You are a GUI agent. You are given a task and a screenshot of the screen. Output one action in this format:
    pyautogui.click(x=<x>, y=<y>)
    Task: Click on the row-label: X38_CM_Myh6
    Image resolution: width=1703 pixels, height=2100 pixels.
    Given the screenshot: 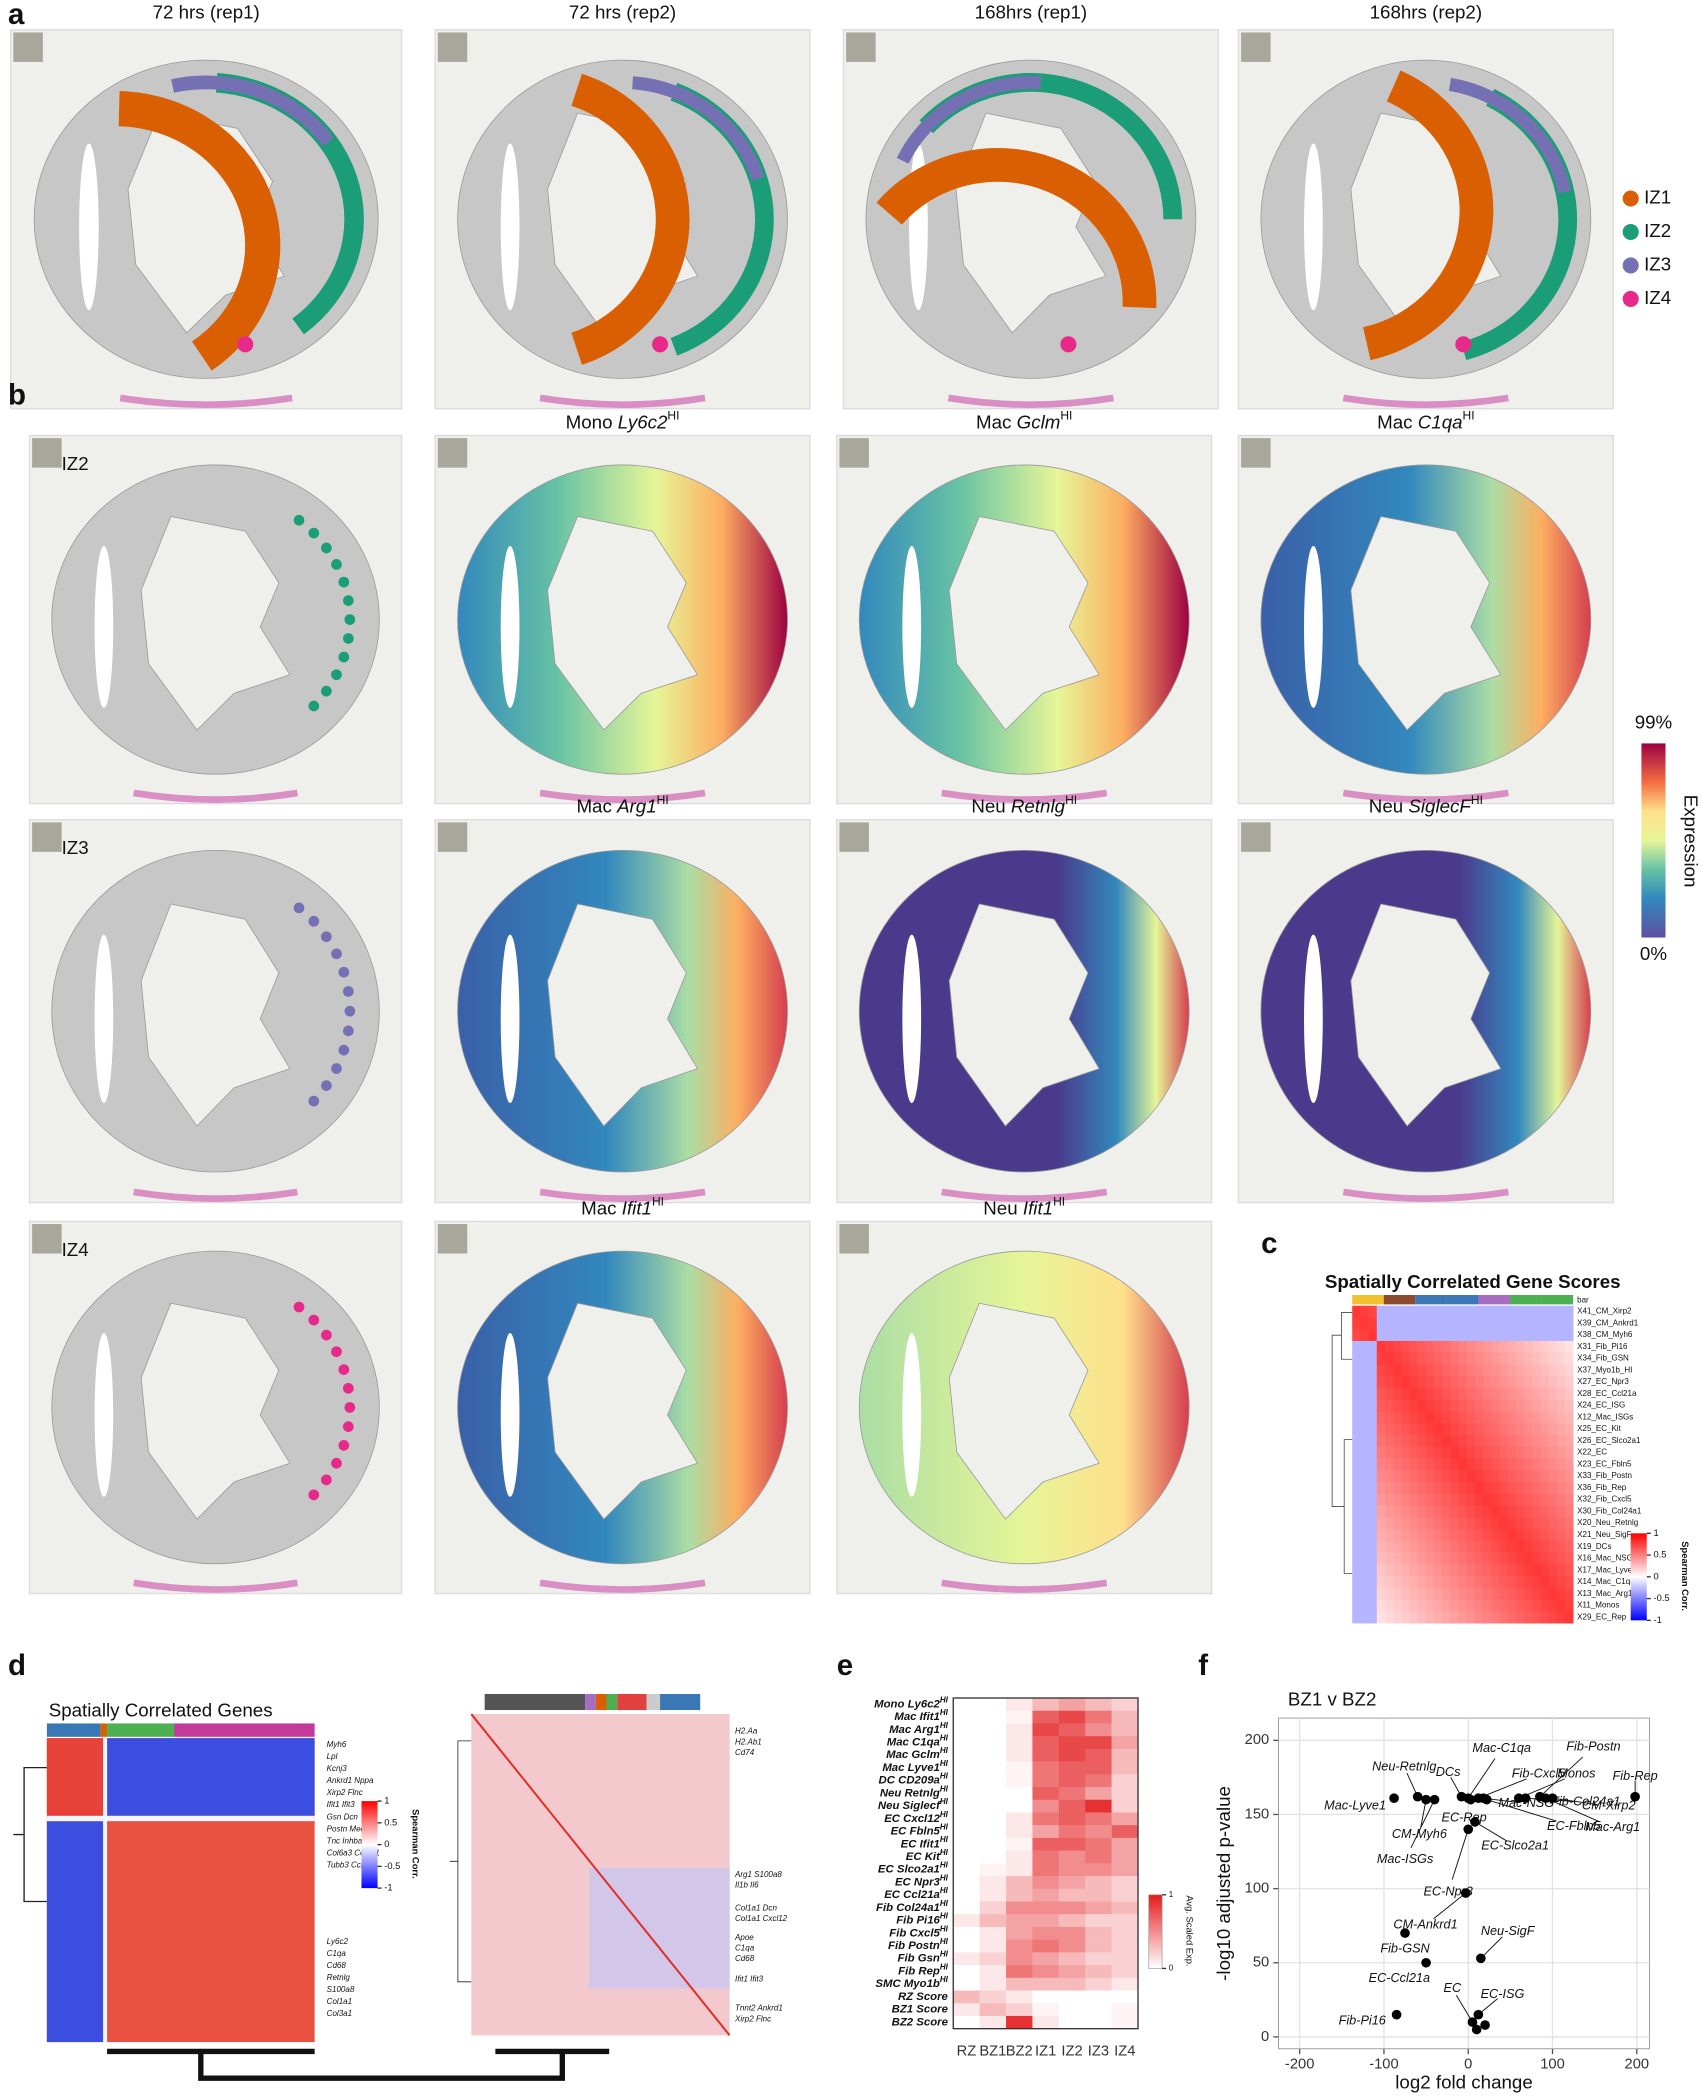 What is the action you would take?
    pyautogui.click(x=1605, y=1334)
    